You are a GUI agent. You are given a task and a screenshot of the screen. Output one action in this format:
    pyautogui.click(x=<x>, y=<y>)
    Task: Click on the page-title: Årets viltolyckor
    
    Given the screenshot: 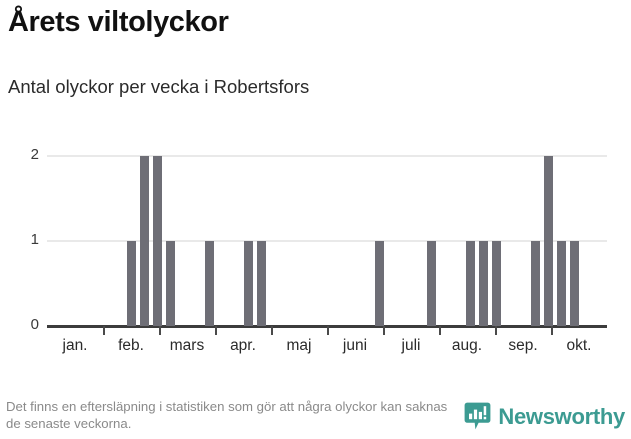 What is the action you would take?
    pyautogui.click(x=118, y=22)
    